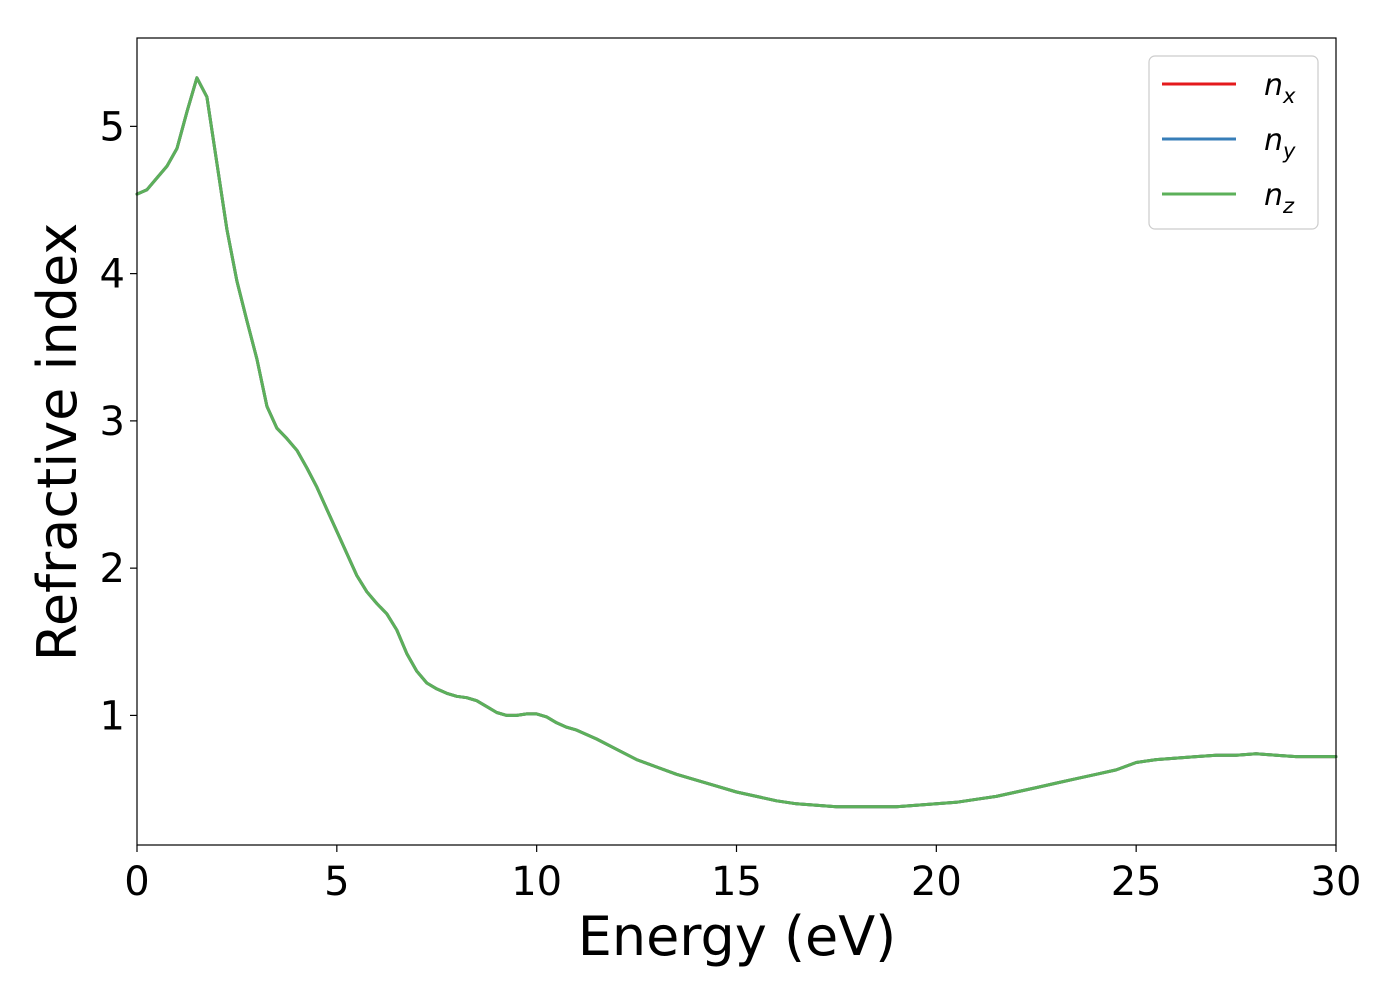 This screenshot has width=1400, height=1000. What do you see at coordinates (1136, 882) in the screenshot?
I see `x-tick-label: 25` at bounding box center [1136, 882].